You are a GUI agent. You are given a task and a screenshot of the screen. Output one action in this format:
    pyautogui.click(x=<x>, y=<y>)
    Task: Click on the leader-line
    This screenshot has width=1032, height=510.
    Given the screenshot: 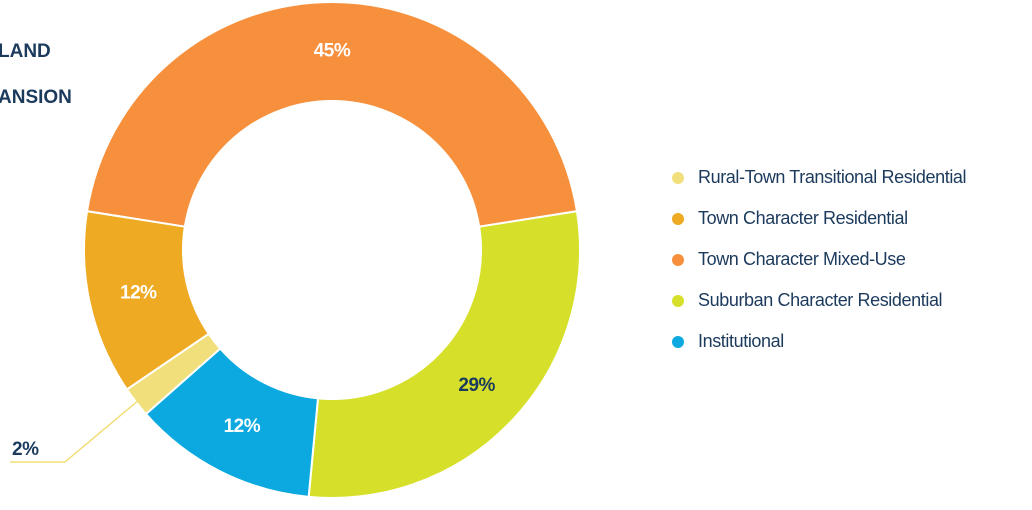 What is the action you would take?
    pyautogui.click(x=76, y=429)
    